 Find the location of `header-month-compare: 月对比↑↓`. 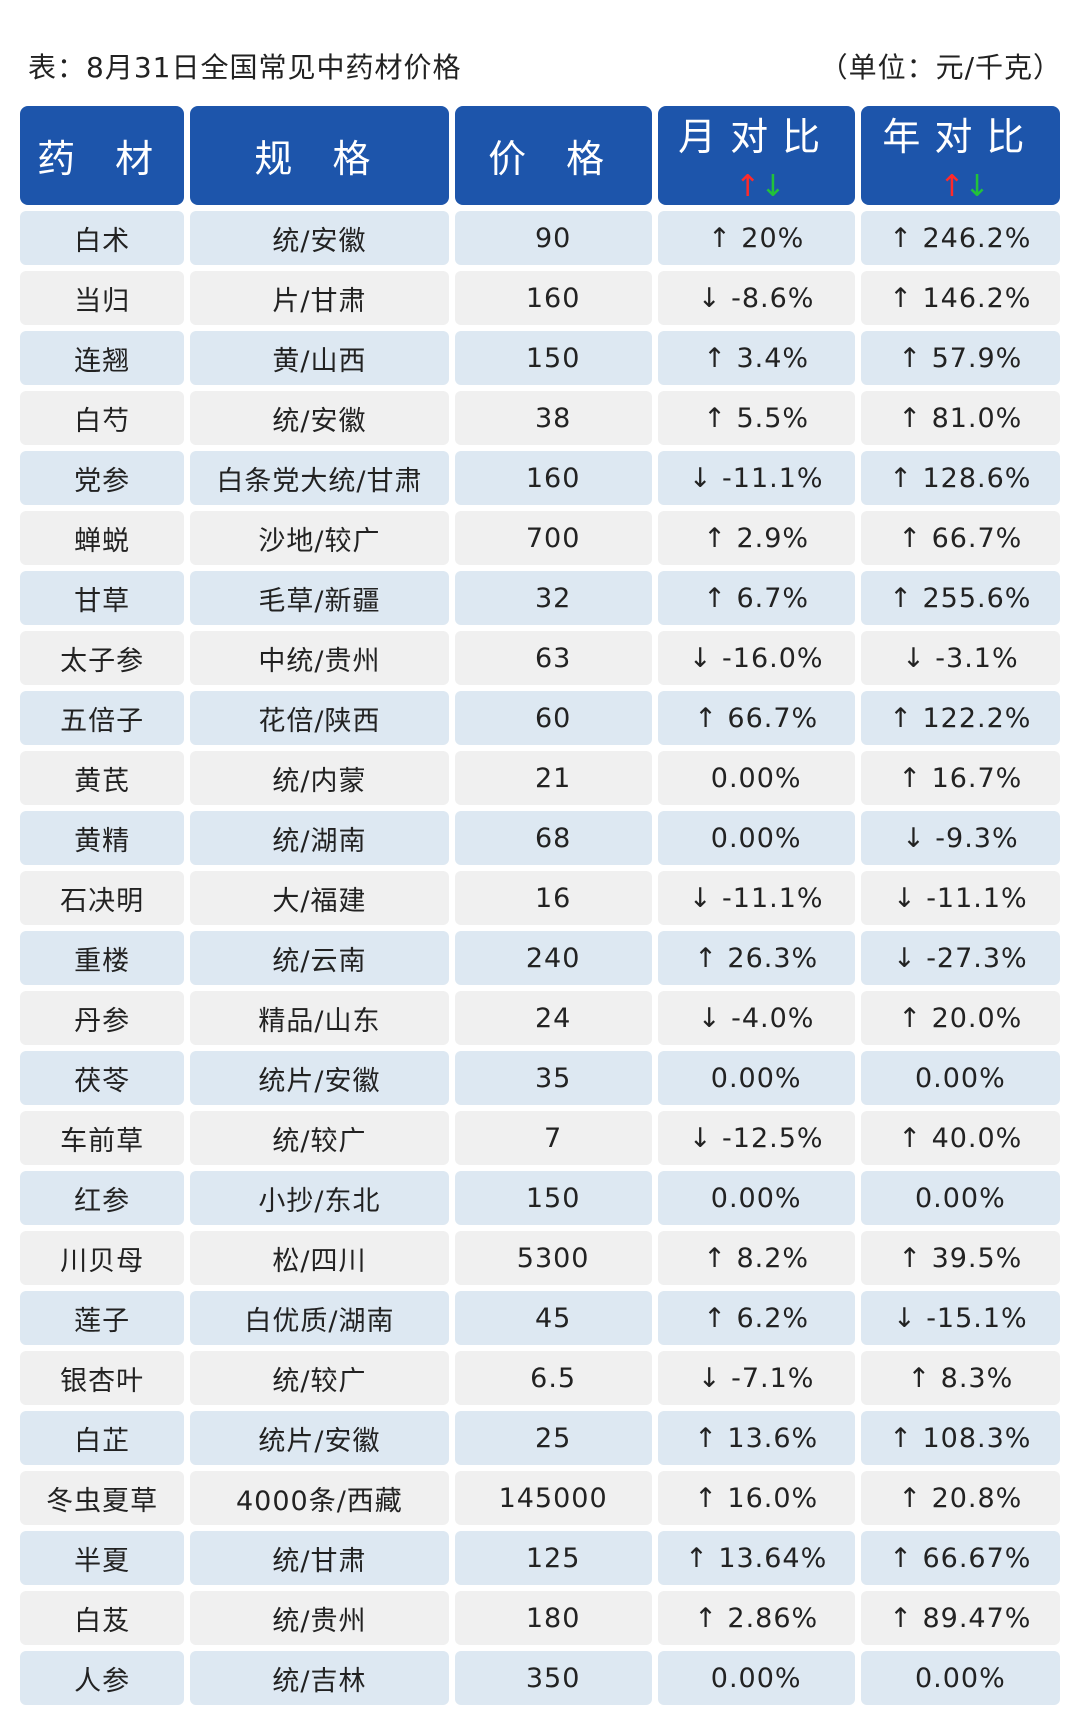

header-month-compare: 月对比↑↓ is located at coordinates (756, 155).